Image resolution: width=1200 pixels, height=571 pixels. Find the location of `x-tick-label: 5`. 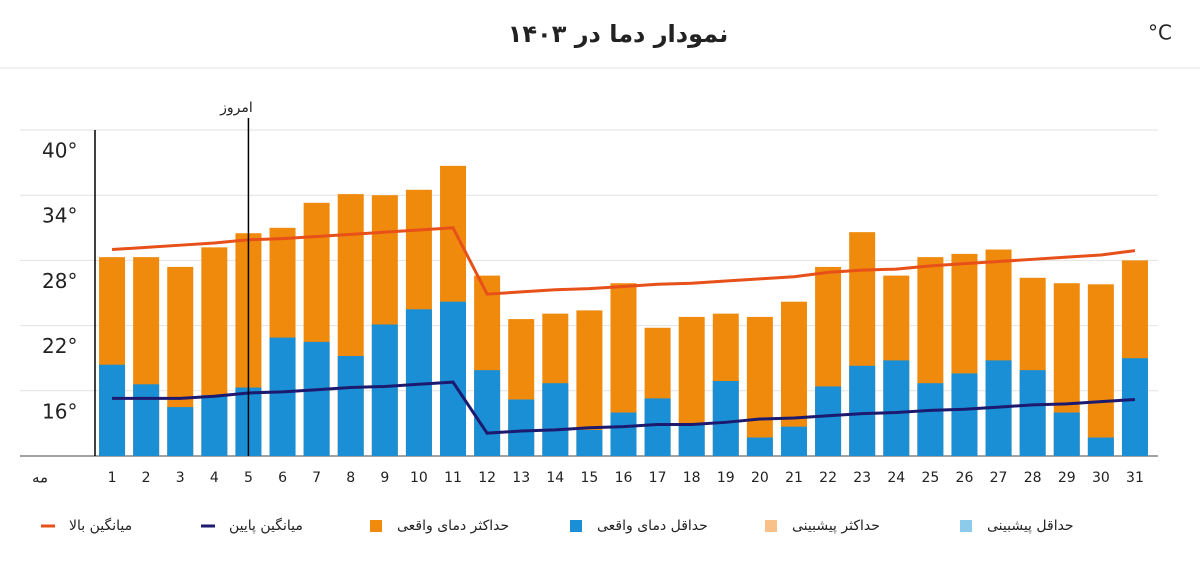

x-tick-label: 5 is located at coordinates (248, 478).